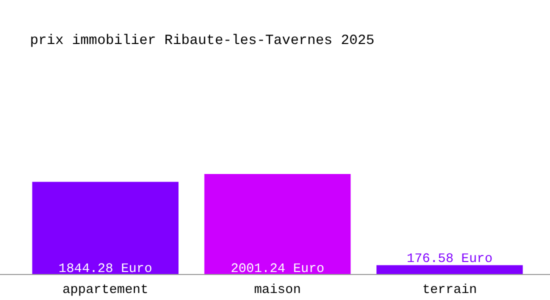 The height and width of the screenshot is (300, 550). I want to click on chart-title: prix immobilier Ribaute-les-Tavernes 2025, so click(202, 41).